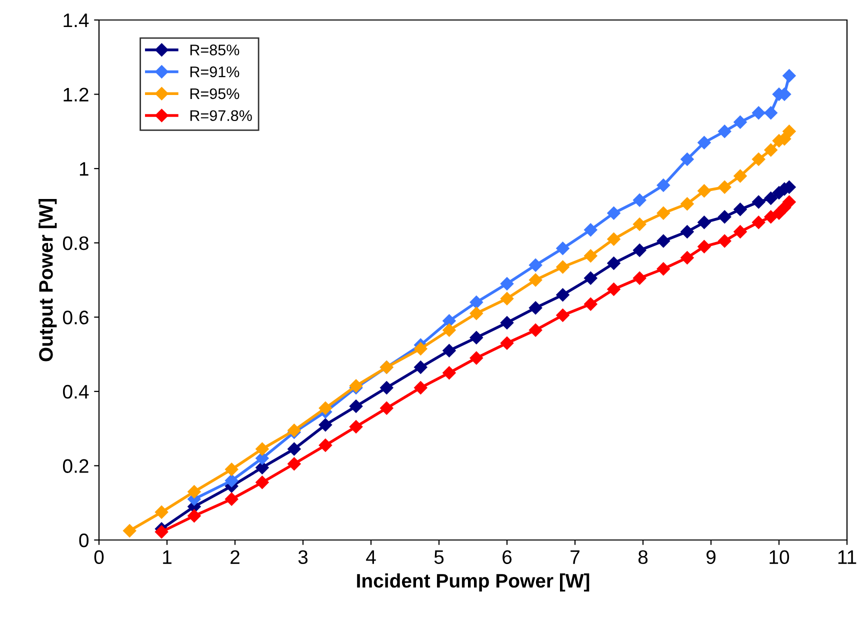 The image size is (861, 628). What do you see at coordinates (371, 557) in the screenshot?
I see `x-tick-label: 4` at bounding box center [371, 557].